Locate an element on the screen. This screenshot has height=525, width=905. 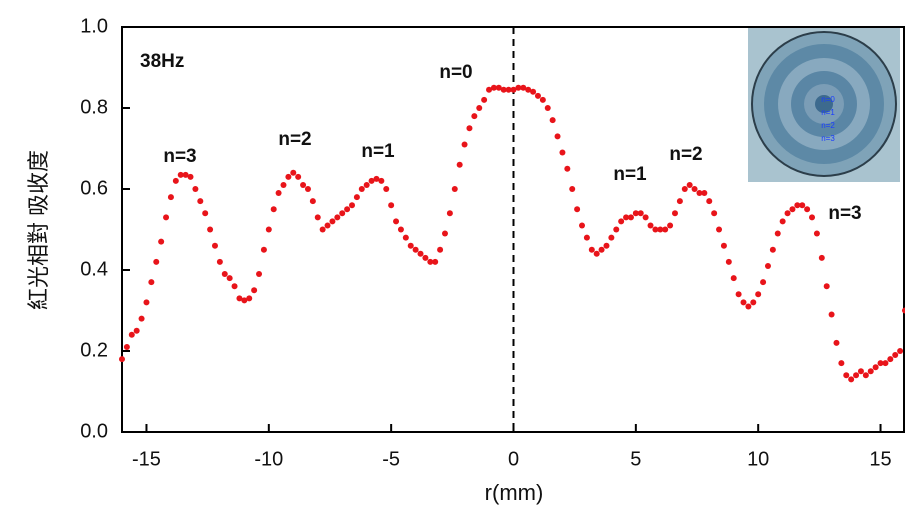
y-tick-label: 0.4 is located at coordinates (94, 269).